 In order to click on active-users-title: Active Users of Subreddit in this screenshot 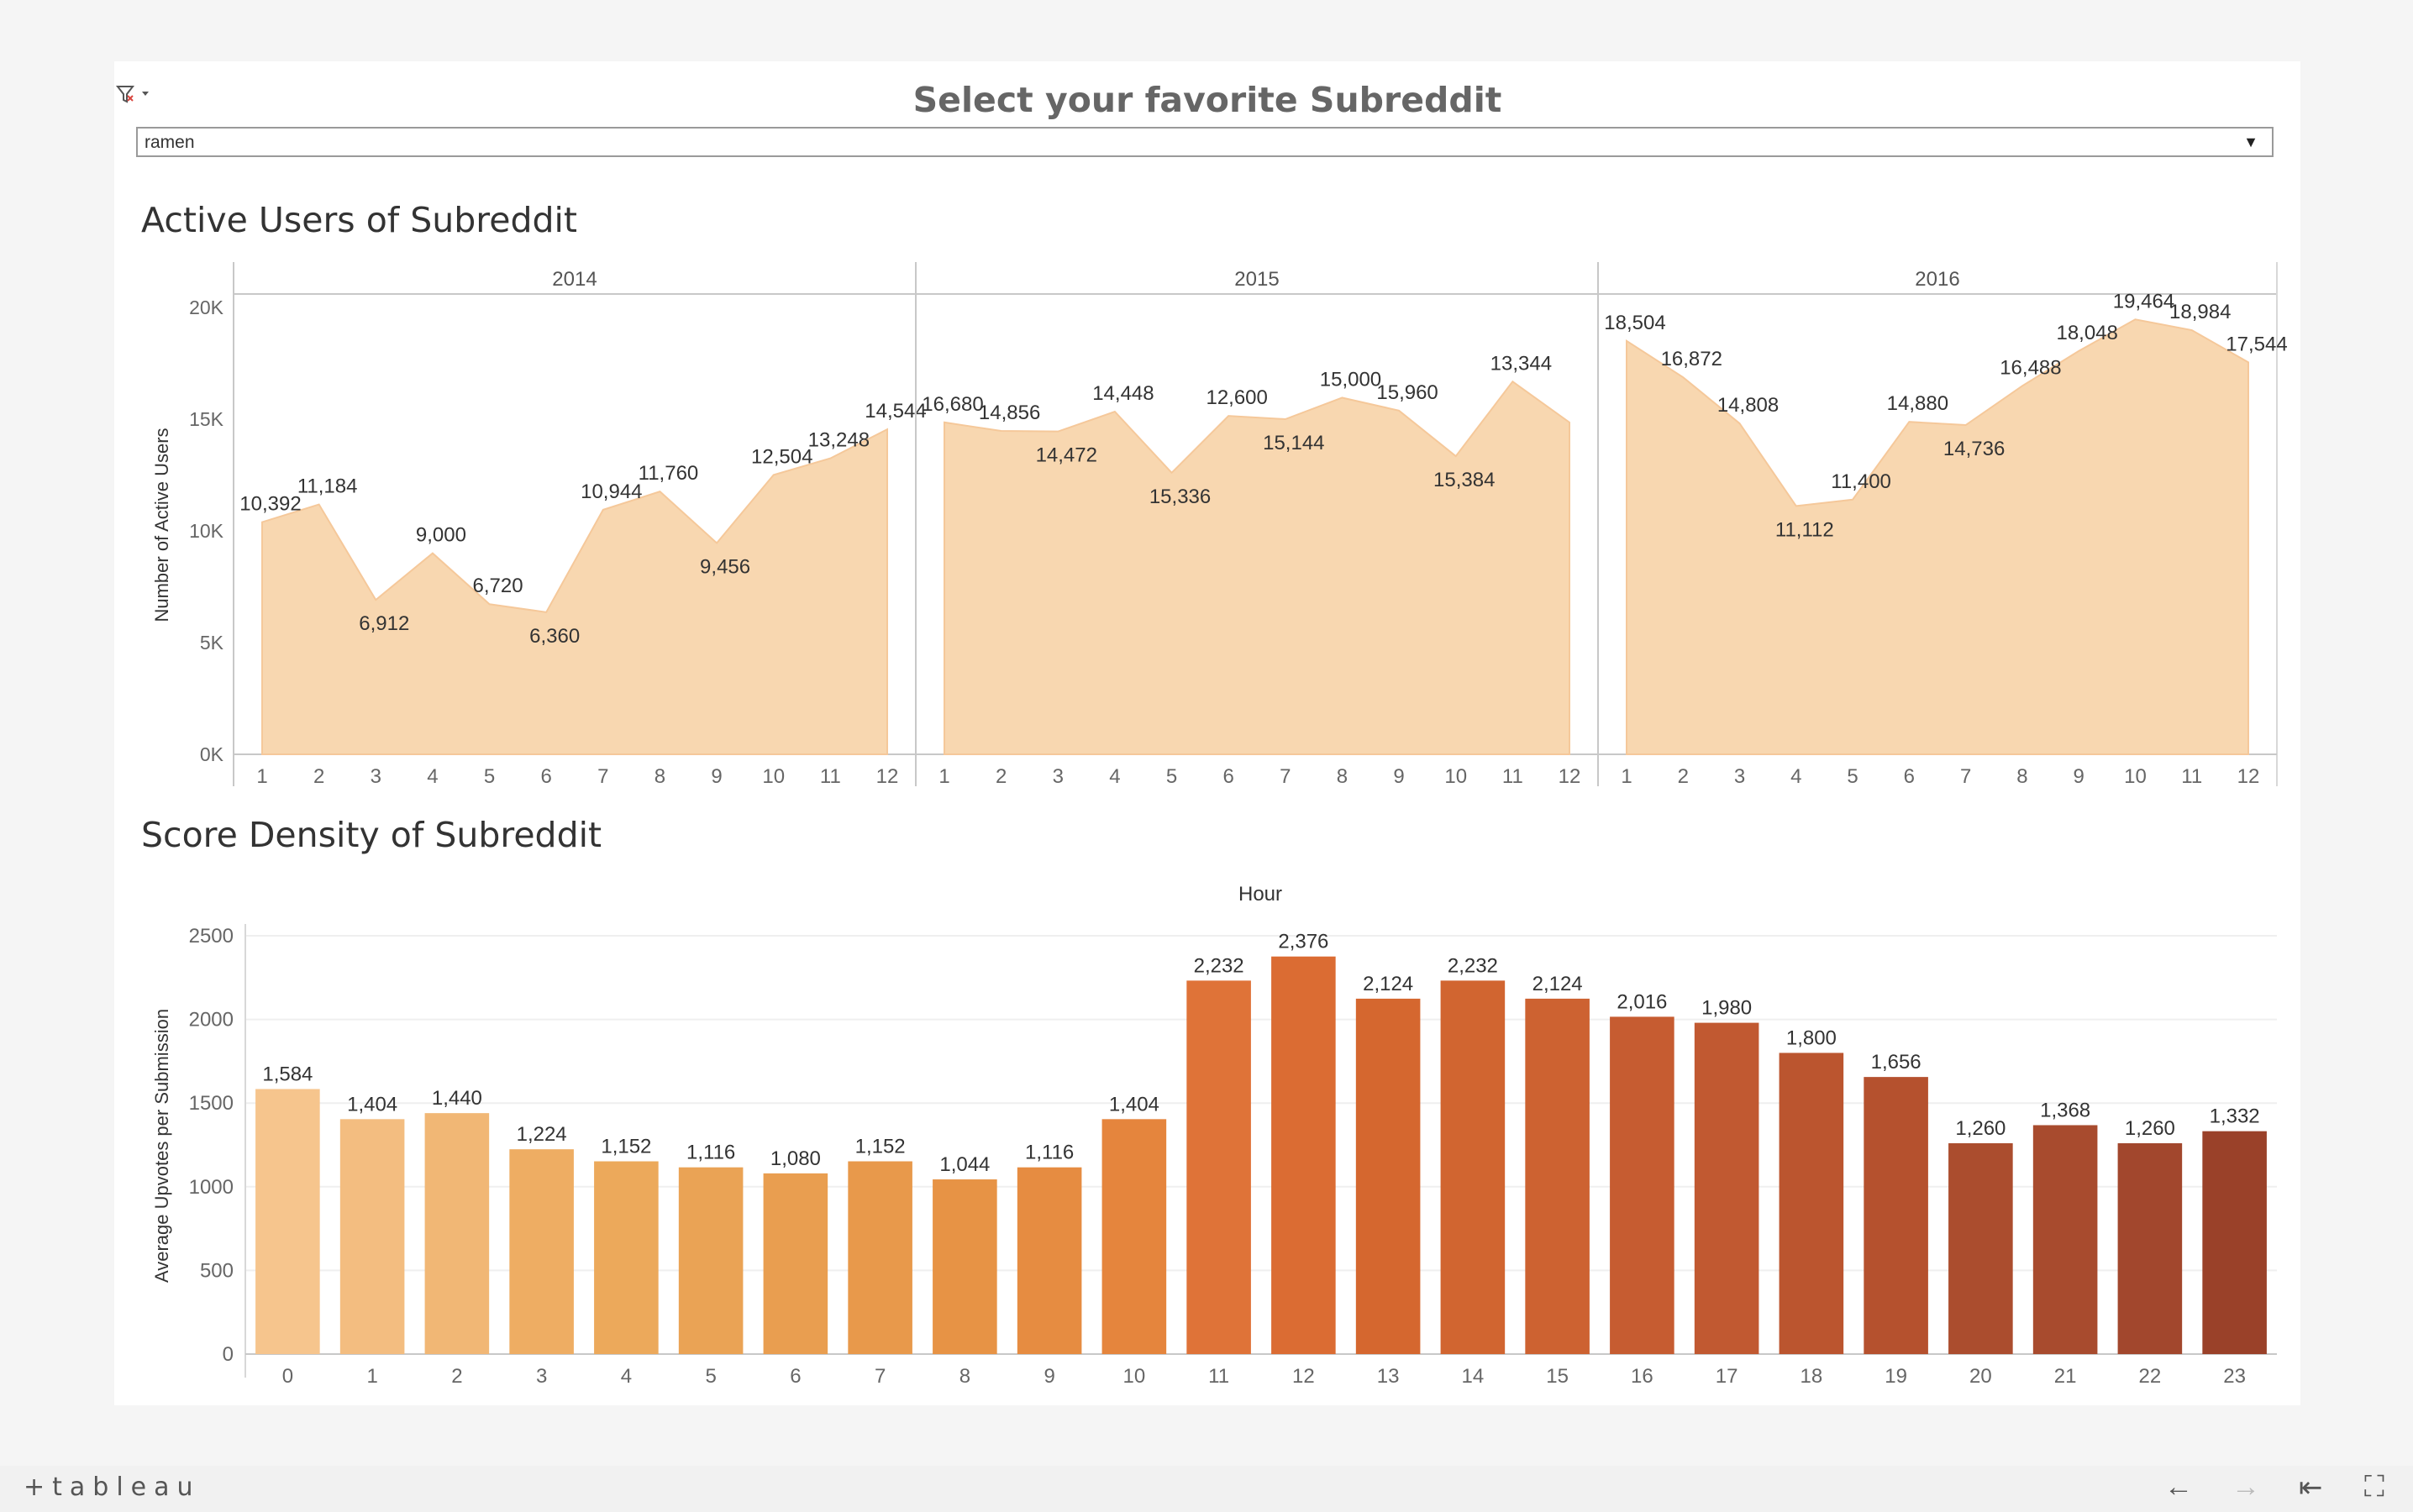, I will do `click(359, 220)`.